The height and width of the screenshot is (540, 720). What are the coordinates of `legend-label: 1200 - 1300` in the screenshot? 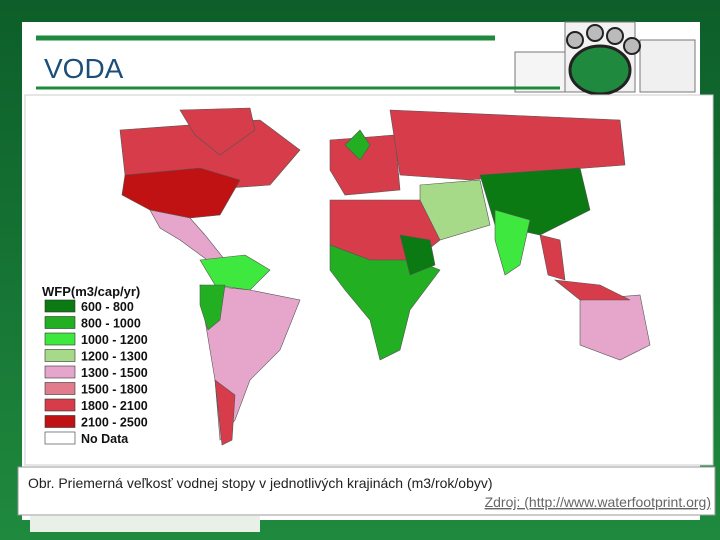 It's located at (114, 357).